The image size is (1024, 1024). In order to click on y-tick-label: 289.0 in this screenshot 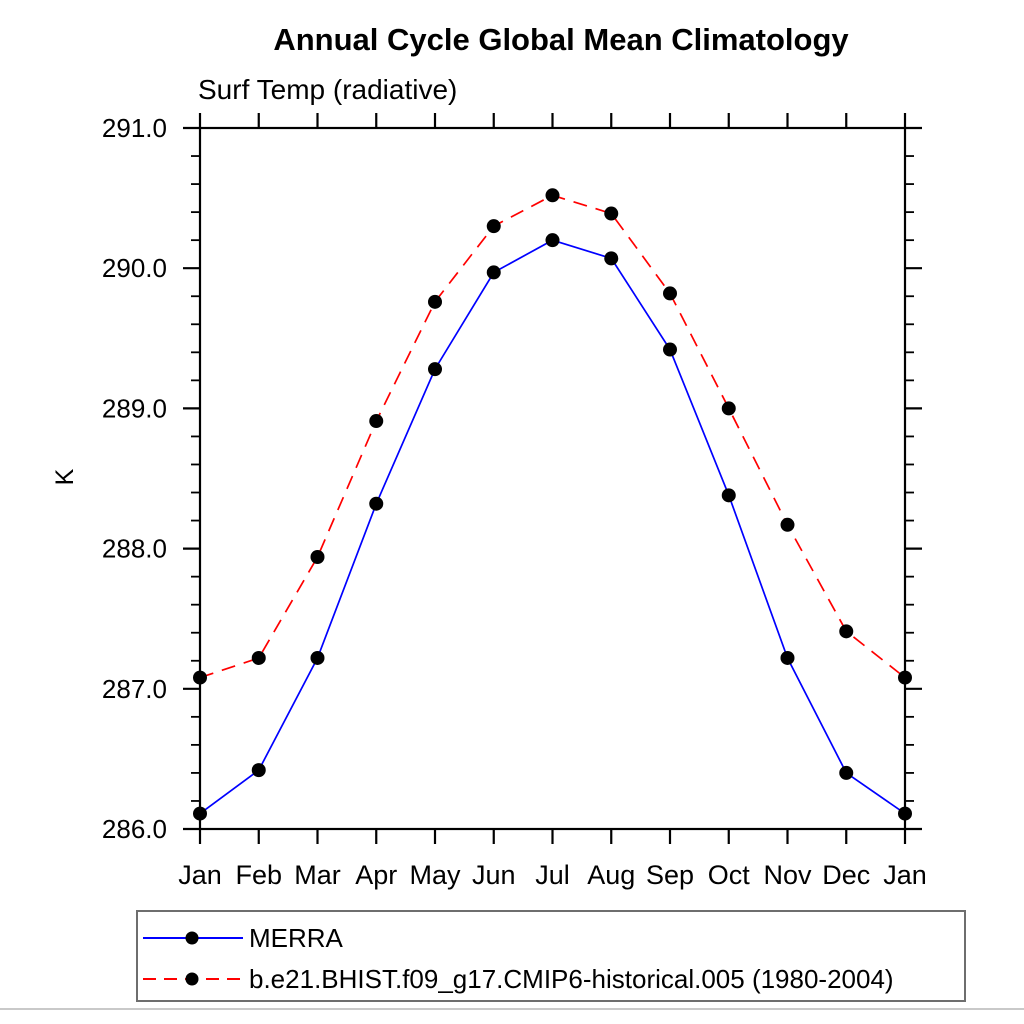, I will do `click(134, 408)`.